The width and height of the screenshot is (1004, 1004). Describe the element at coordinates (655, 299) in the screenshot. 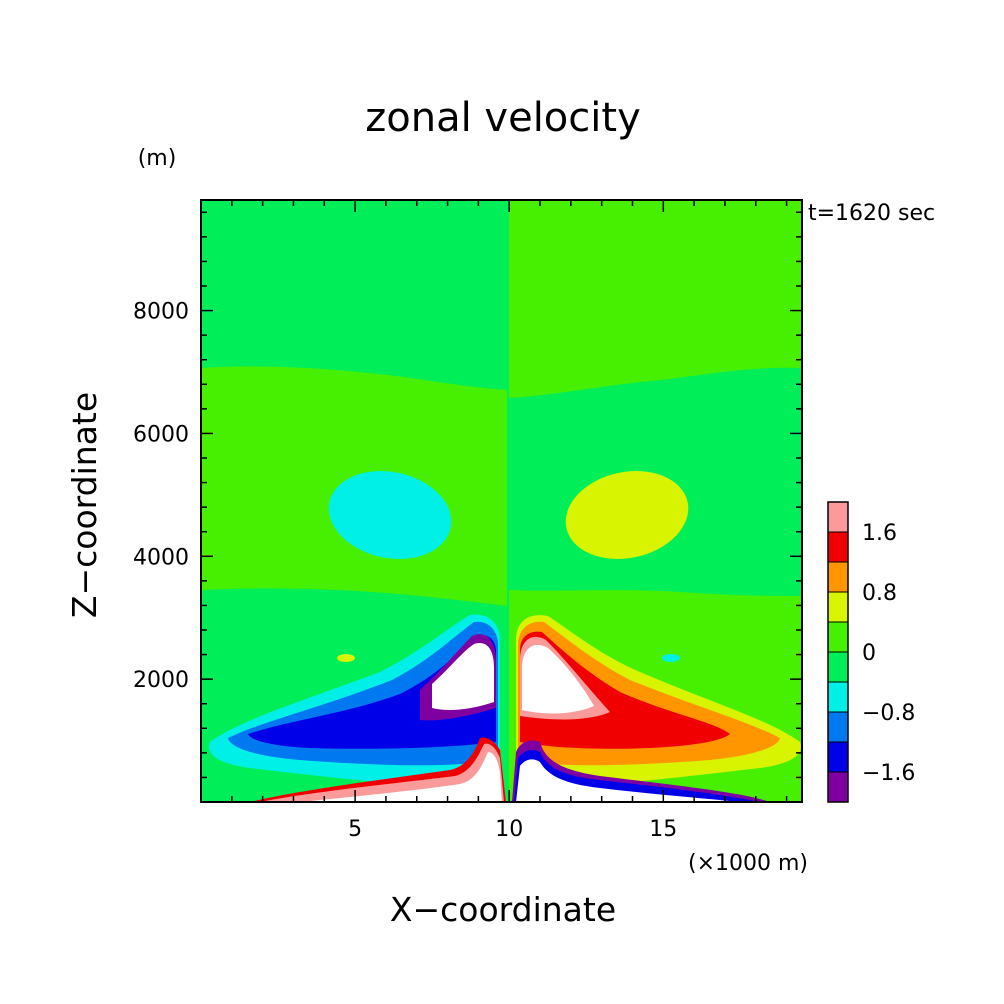

I see `upper-right-band` at that location.